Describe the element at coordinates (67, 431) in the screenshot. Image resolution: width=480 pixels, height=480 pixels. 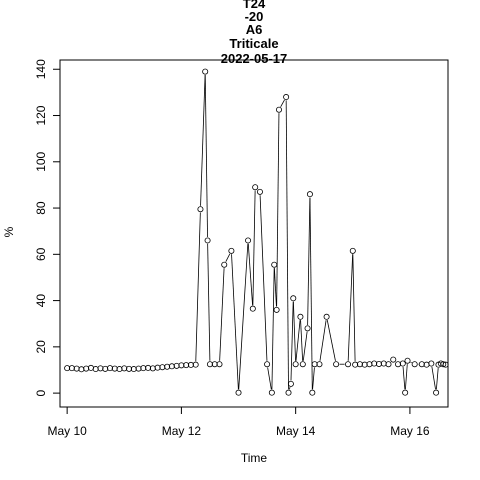
I see `x-tick-label: May 10` at that location.